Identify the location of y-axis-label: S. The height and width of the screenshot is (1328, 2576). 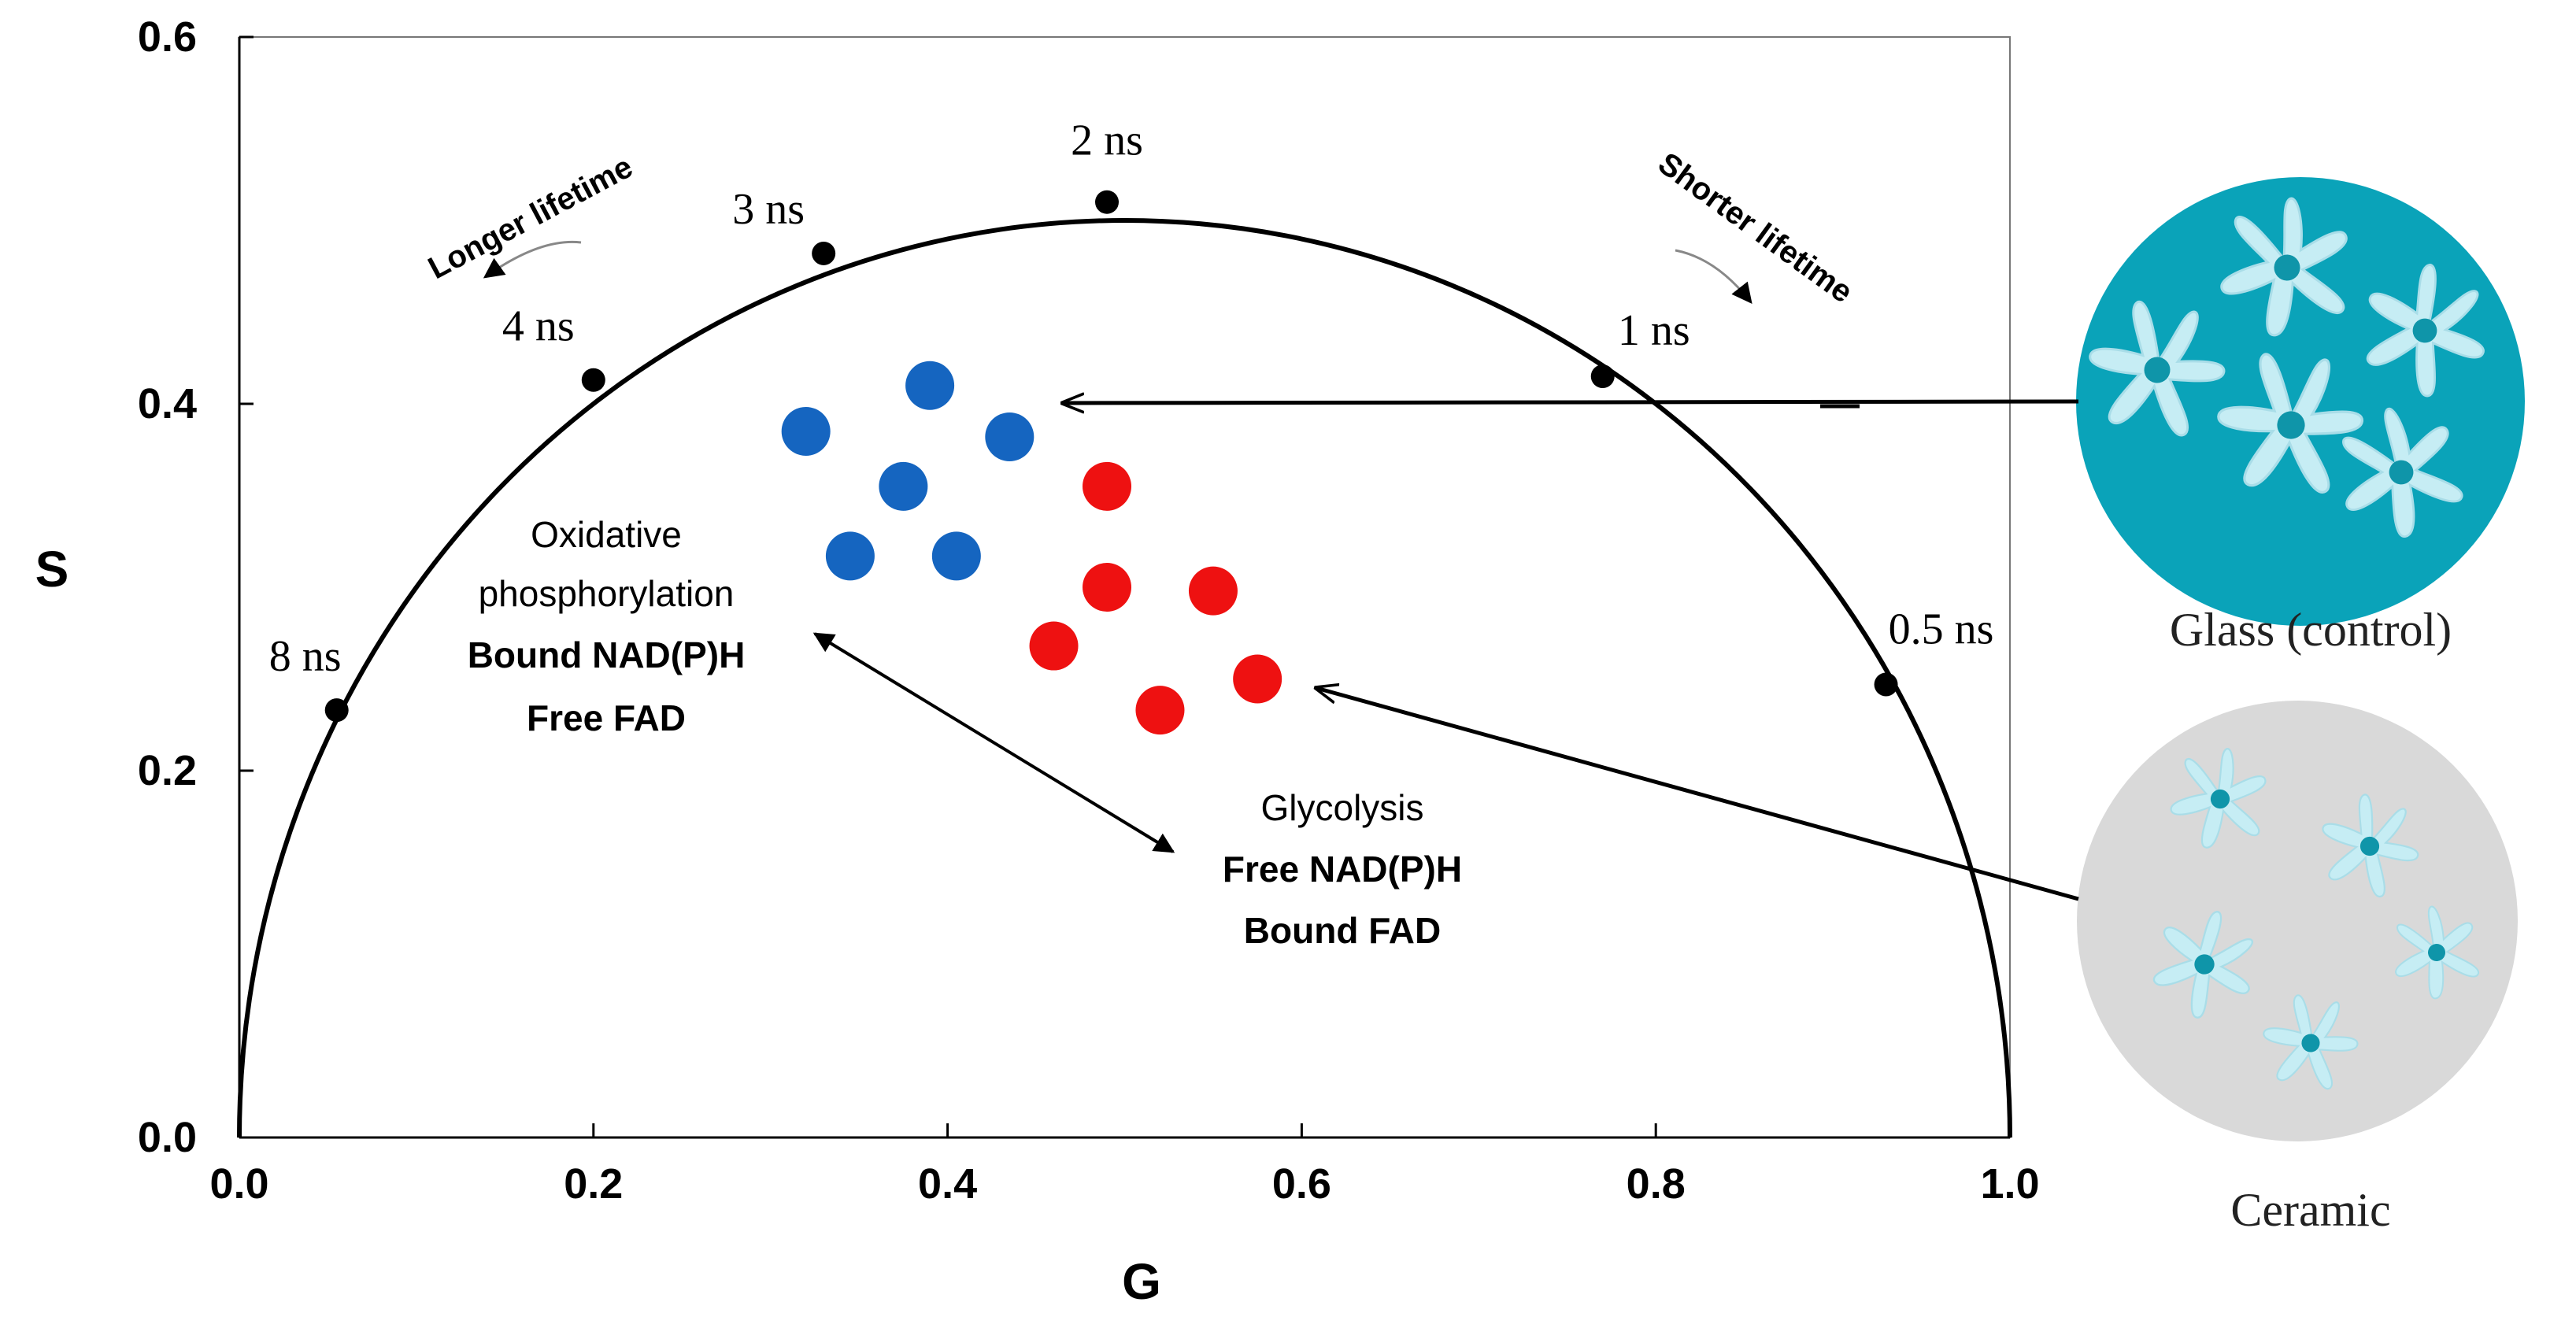
(52, 569).